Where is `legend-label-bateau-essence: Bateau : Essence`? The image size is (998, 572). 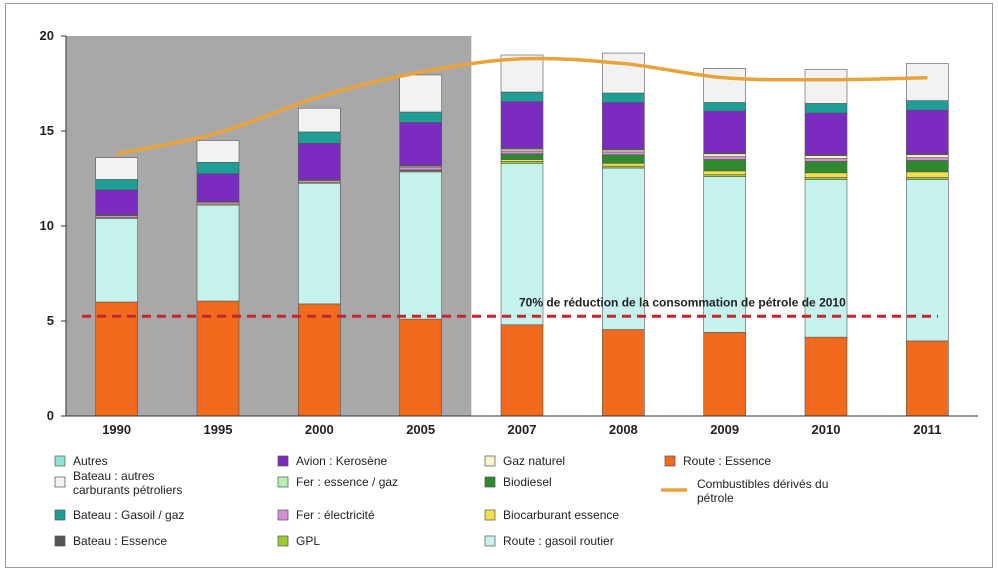
legend-label-bateau-essence: Bateau : Essence is located at coordinates (120, 541).